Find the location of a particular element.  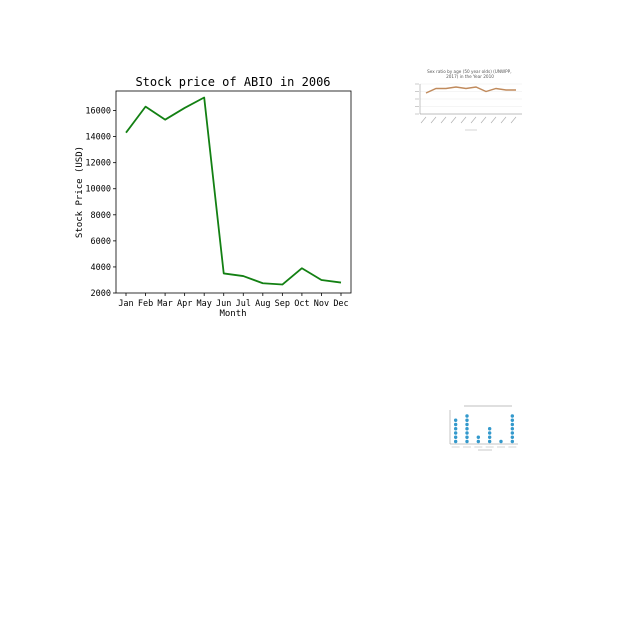

x-tick-label: Dec is located at coordinates (340, 304).